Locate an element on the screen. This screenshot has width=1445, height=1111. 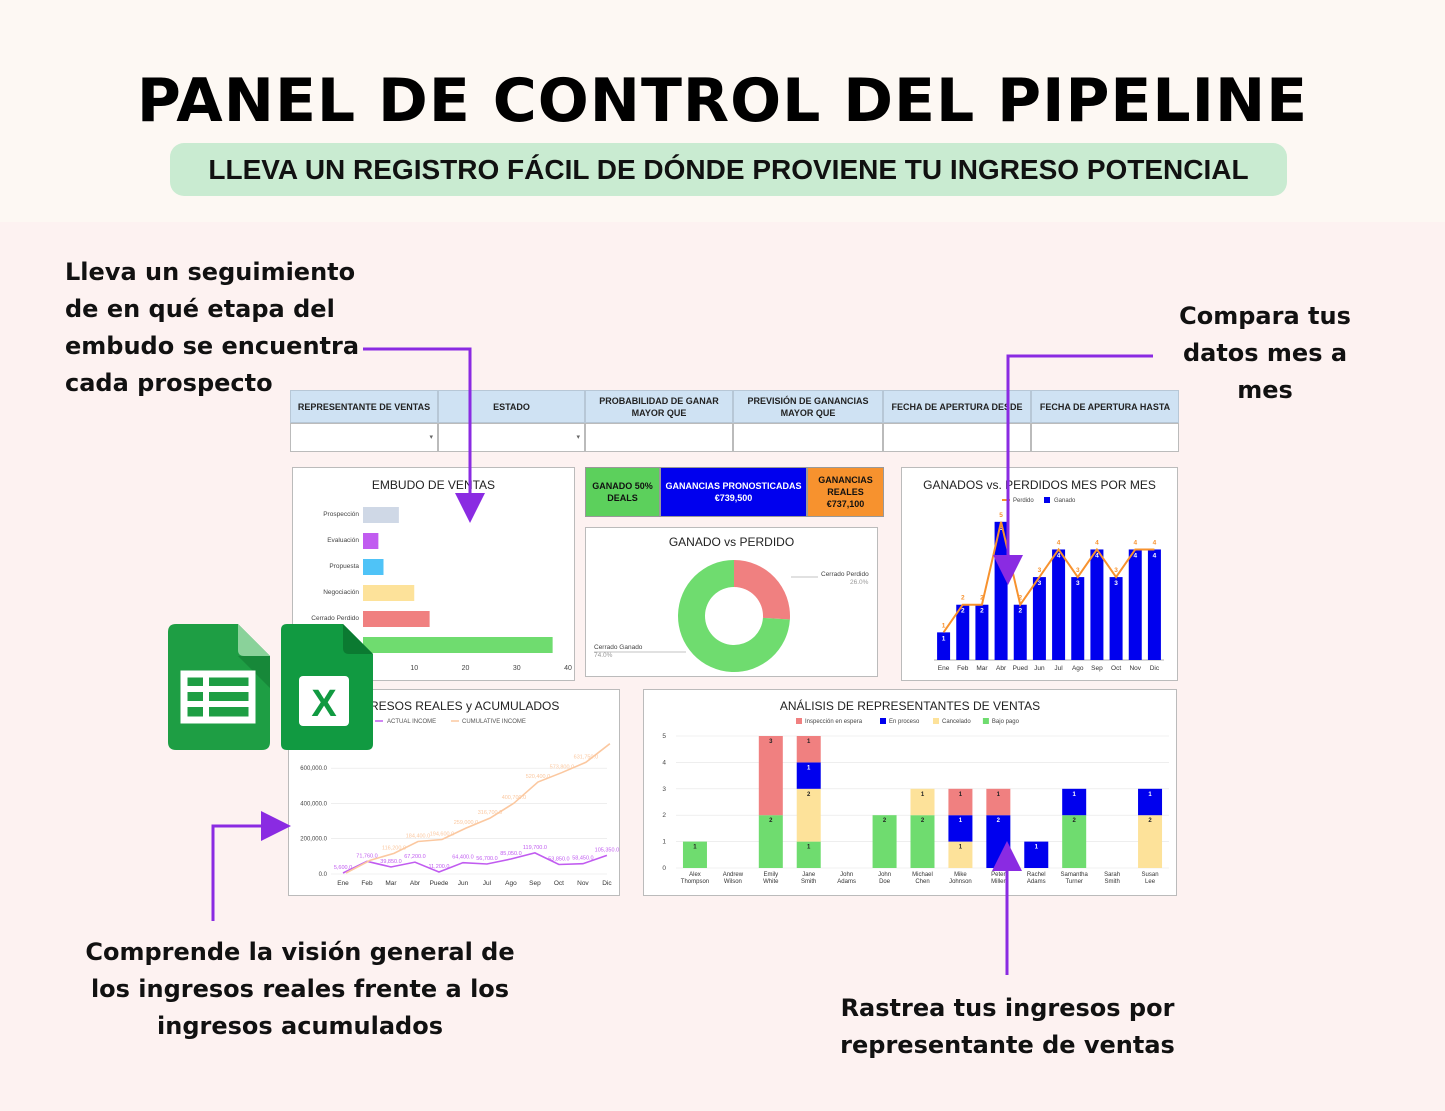
filter-header-date-to: FECHA DE APERTURA HASTA is located at coordinates (1105, 406).